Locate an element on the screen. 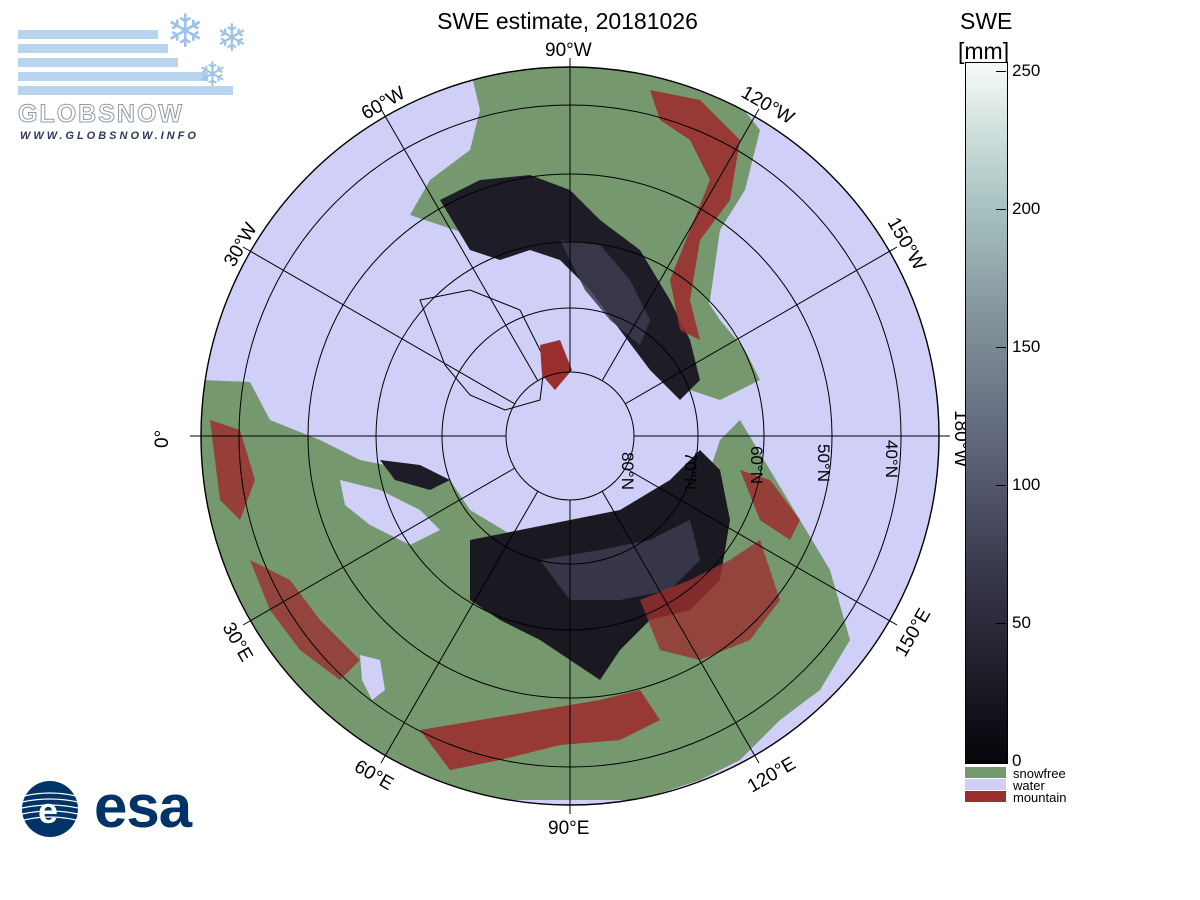 The image size is (1200, 900). lon-label-60e: 60°E is located at coordinates (374, 775).